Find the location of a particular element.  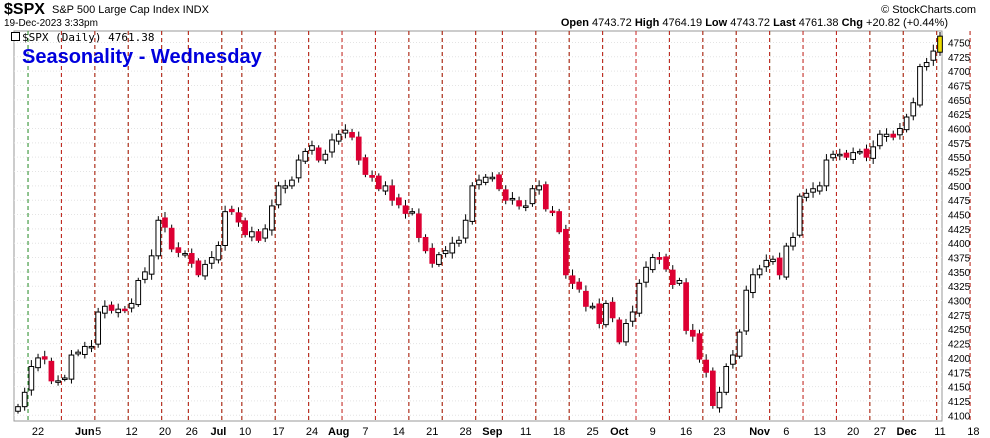

y-tick-label: 4450 is located at coordinates (959, 216).